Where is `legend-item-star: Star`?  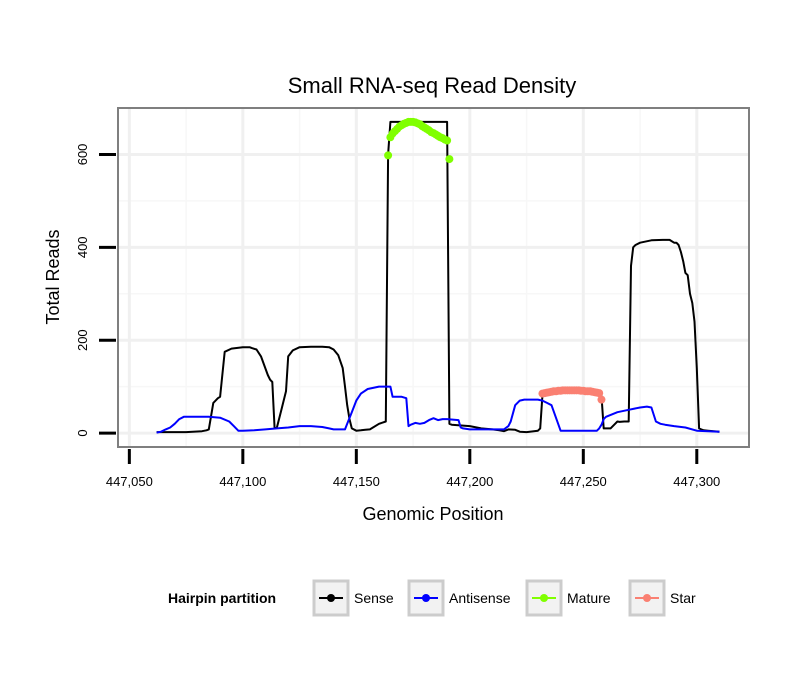
legend-item-star: Star is located at coordinates (662, 598).